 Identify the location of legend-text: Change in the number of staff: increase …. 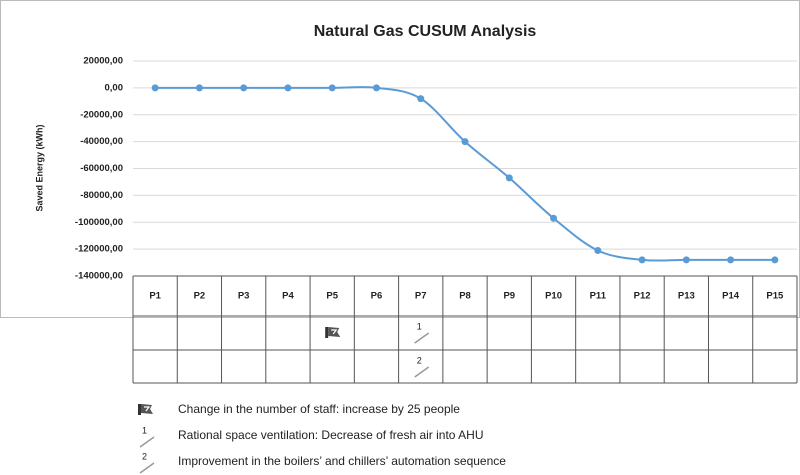
(319, 409).